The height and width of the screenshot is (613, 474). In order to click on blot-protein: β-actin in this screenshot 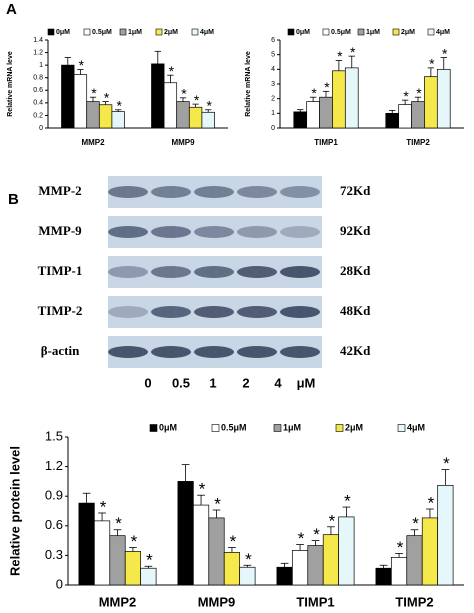, I will do `click(60, 350)`.